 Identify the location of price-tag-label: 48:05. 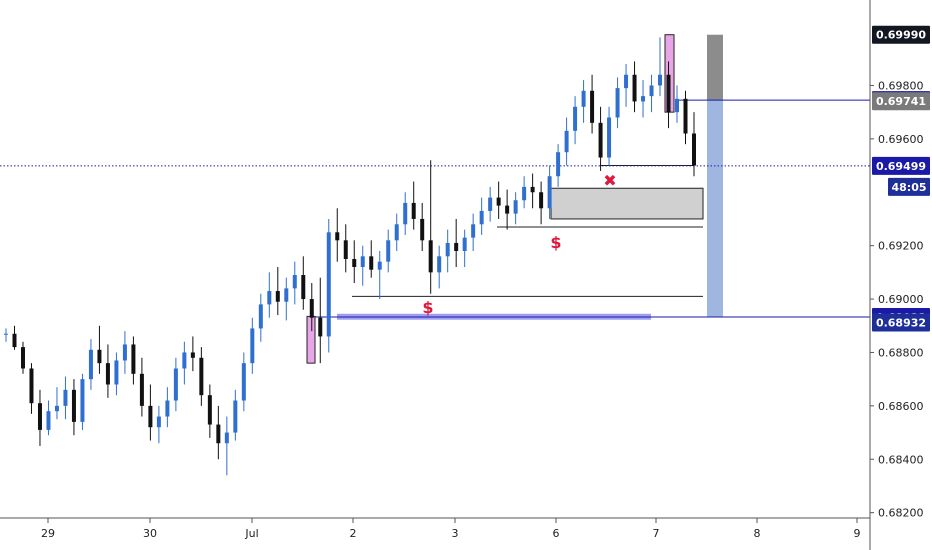
(908, 187).